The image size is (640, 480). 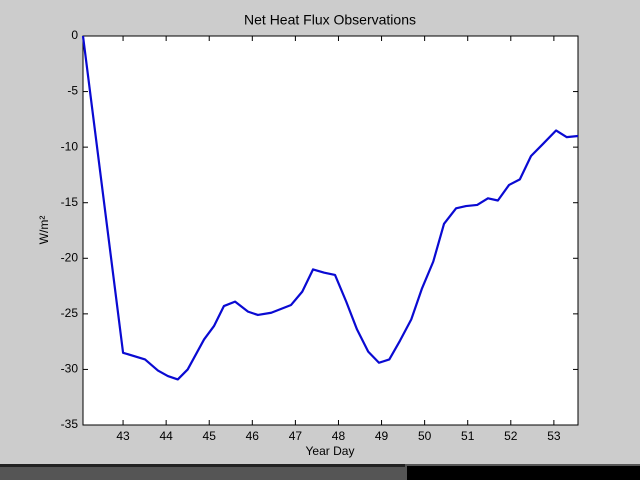 I want to click on x-tick-label: 43, so click(x=123, y=436).